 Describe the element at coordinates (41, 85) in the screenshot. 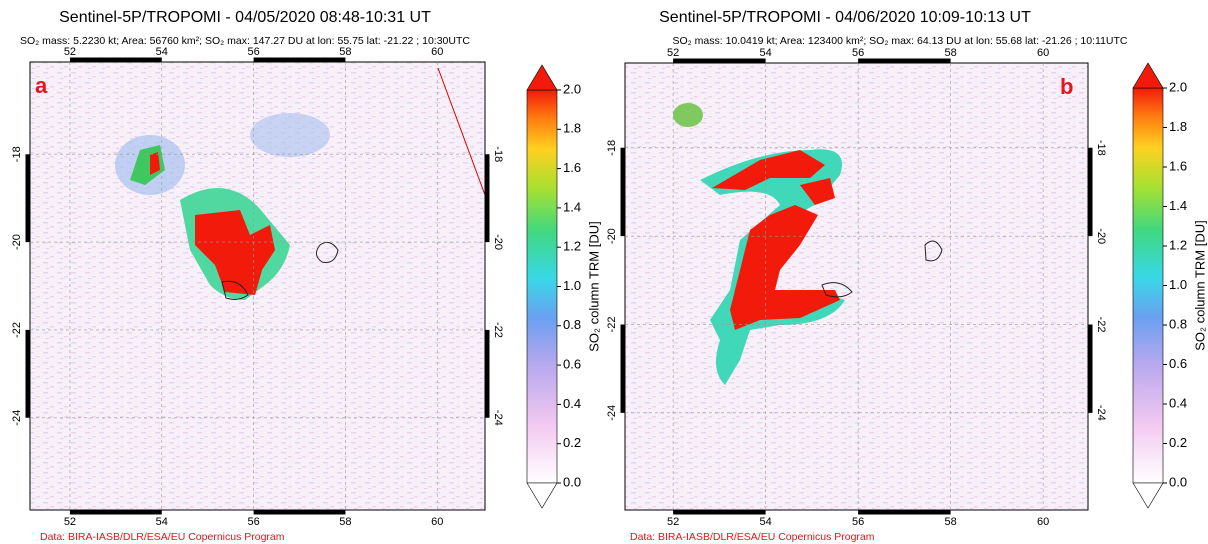

I see `panel-label: a` at that location.